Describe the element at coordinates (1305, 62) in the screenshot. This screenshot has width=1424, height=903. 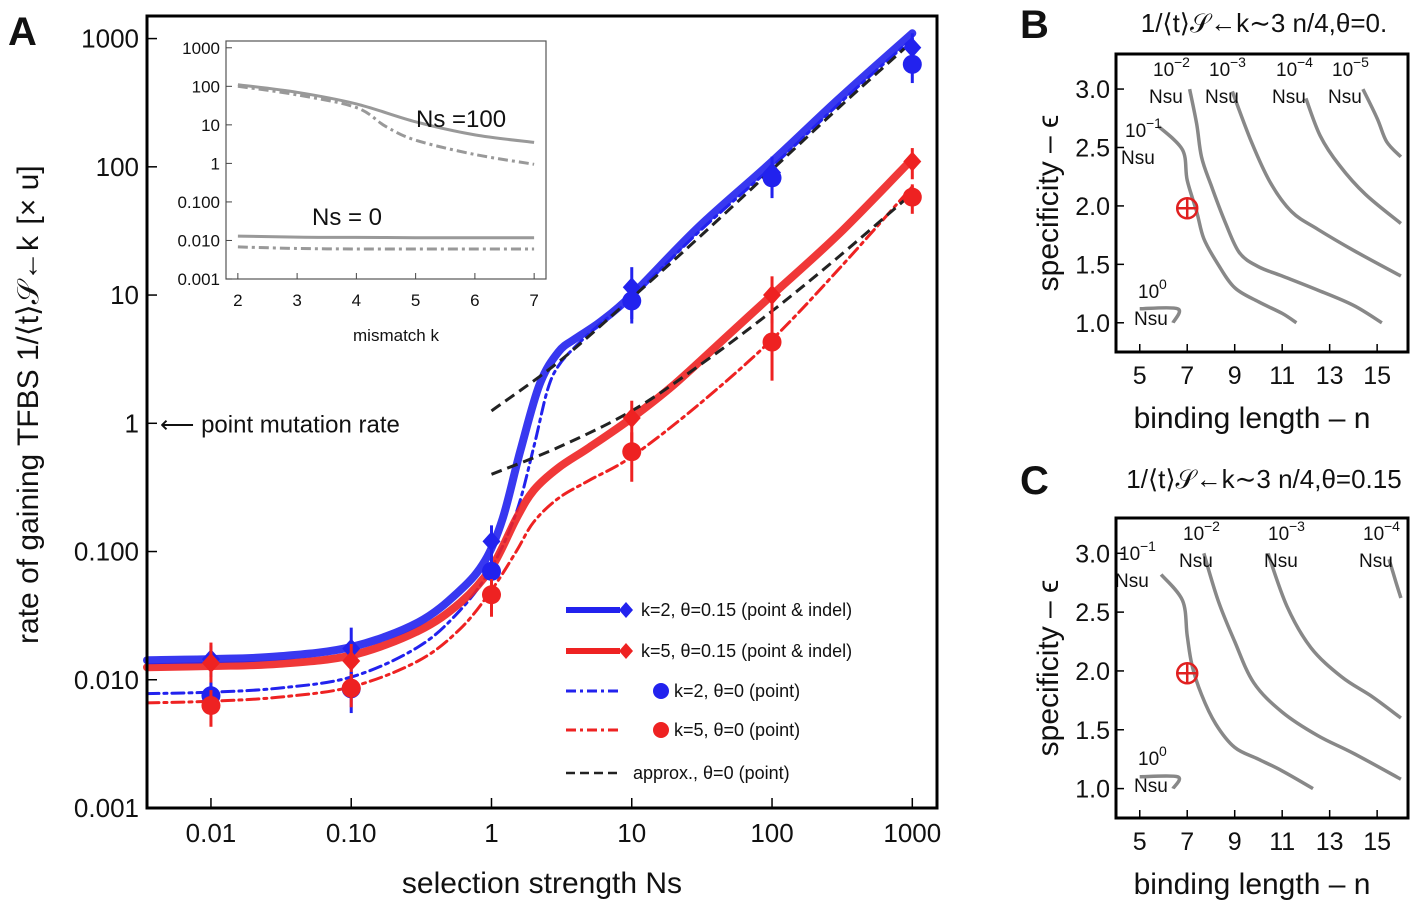
I see `contour-label-exponent: −4` at that location.